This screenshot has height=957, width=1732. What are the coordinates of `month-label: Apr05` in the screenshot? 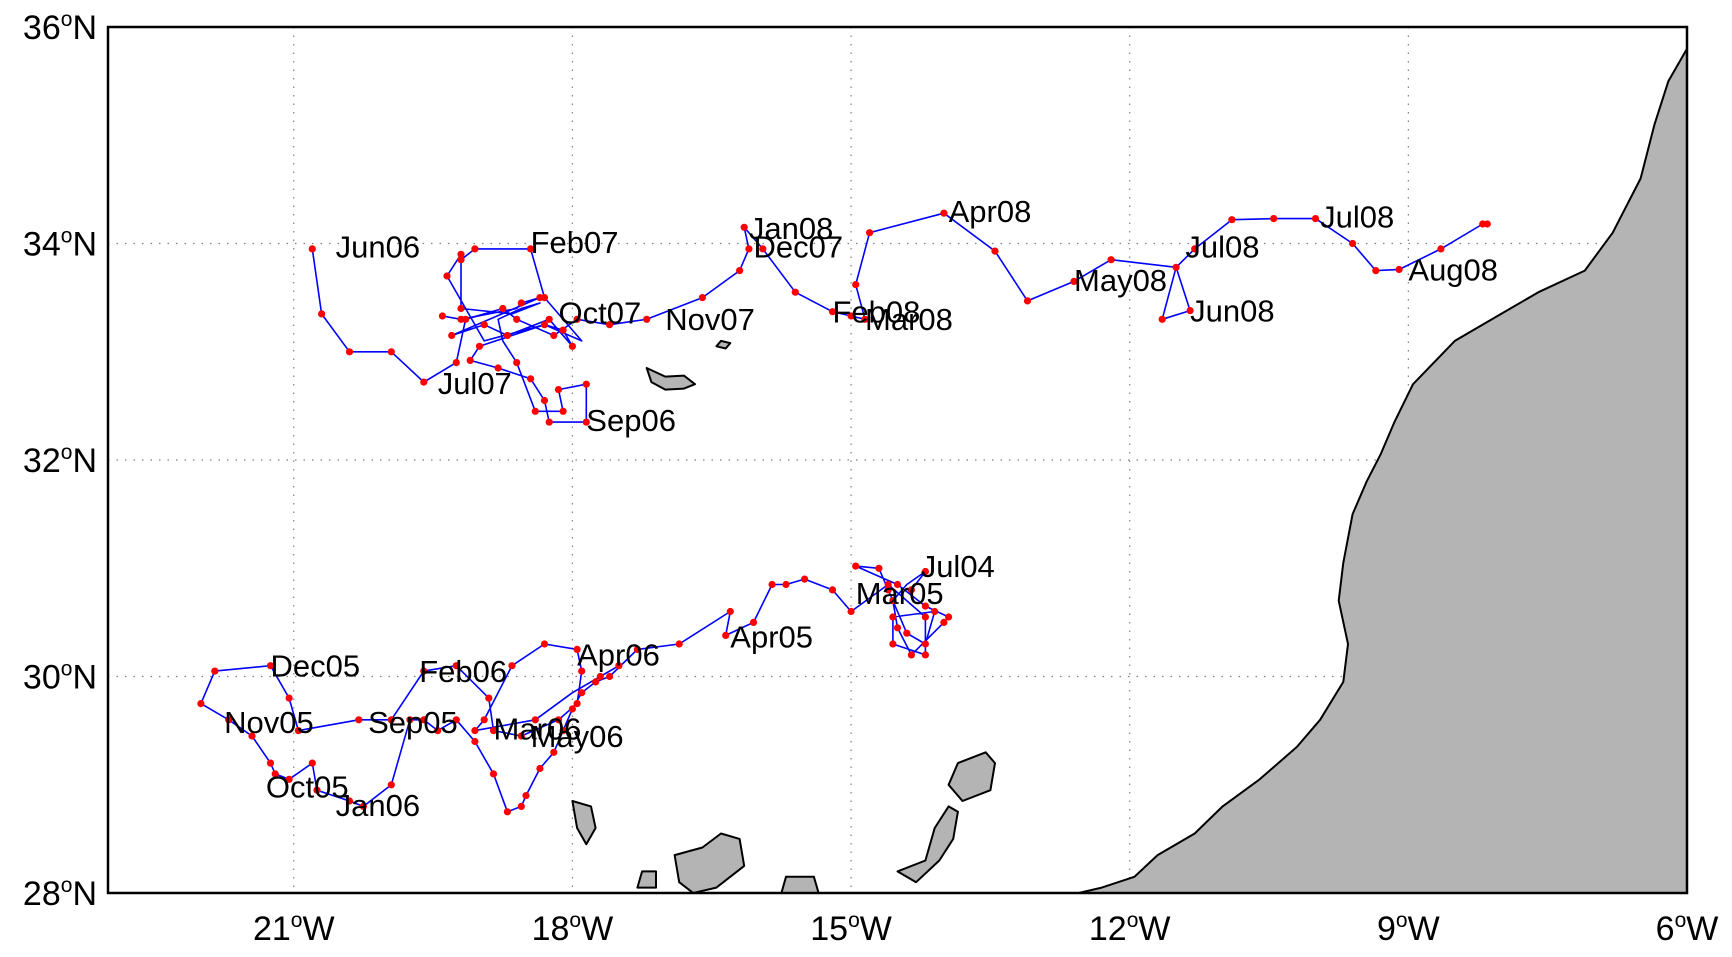 It's located at (771, 636).